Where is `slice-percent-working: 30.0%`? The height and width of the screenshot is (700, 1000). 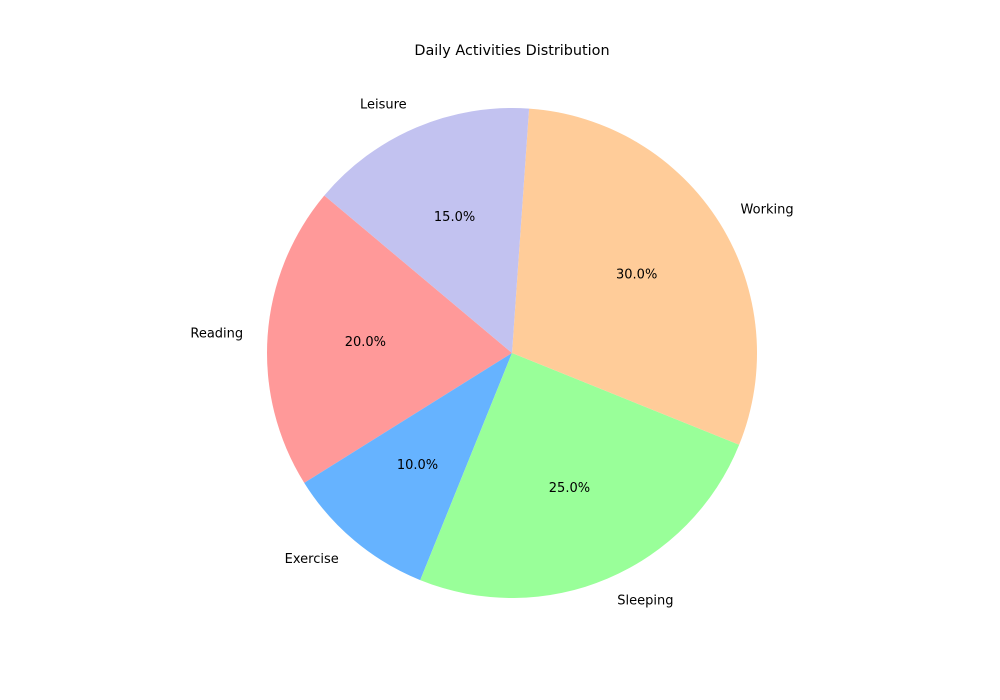 slice-percent-working: 30.0% is located at coordinates (636, 275).